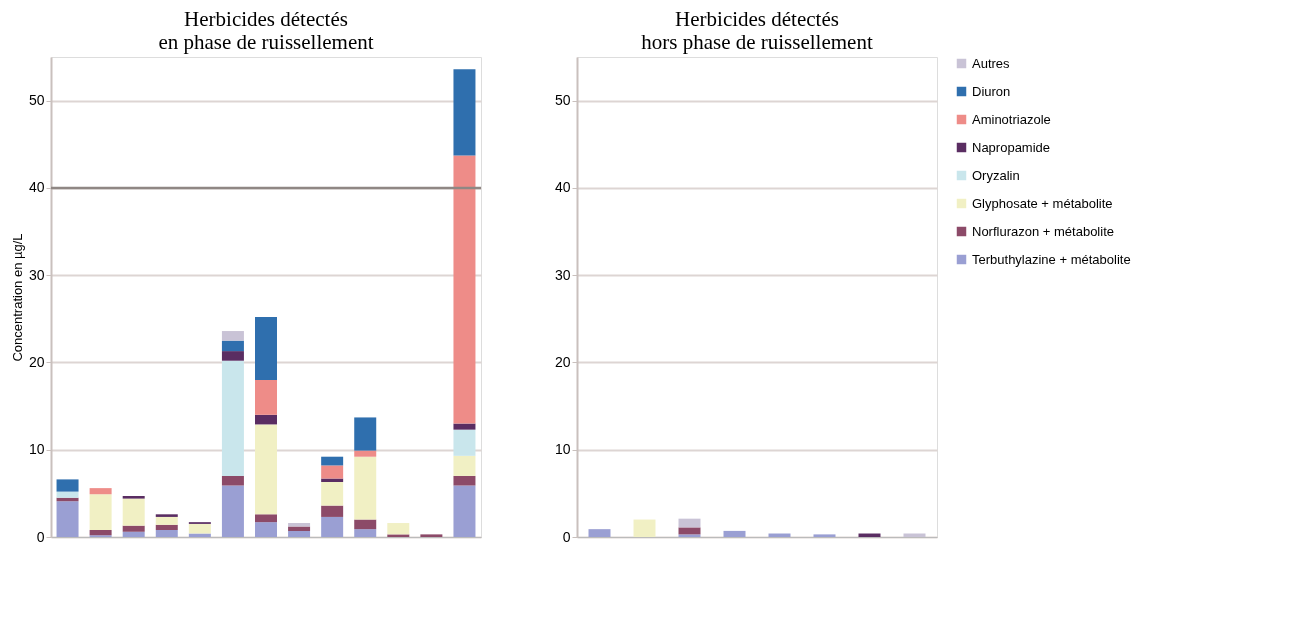 The height and width of the screenshot is (624, 1298). What do you see at coordinates (1011, 119) in the screenshot?
I see `legend-label: Aminotriazole` at bounding box center [1011, 119].